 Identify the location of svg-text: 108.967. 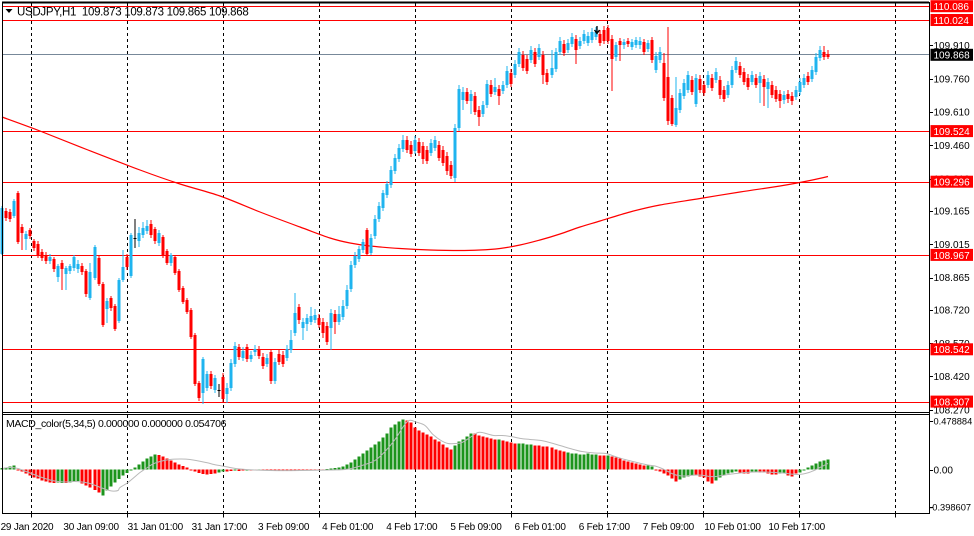
(952, 256).